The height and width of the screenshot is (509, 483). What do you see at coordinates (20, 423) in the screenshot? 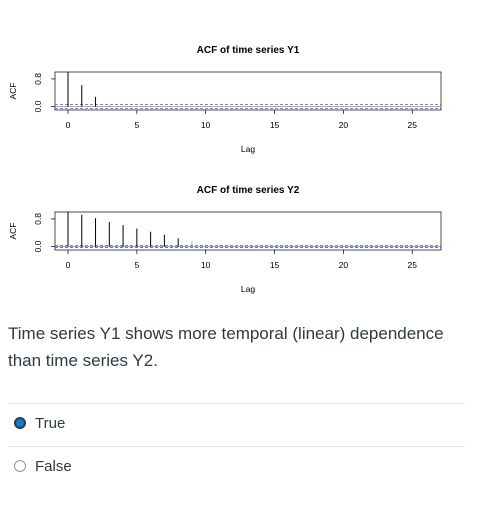
I see `radio-button-selected` at bounding box center [20, 423].